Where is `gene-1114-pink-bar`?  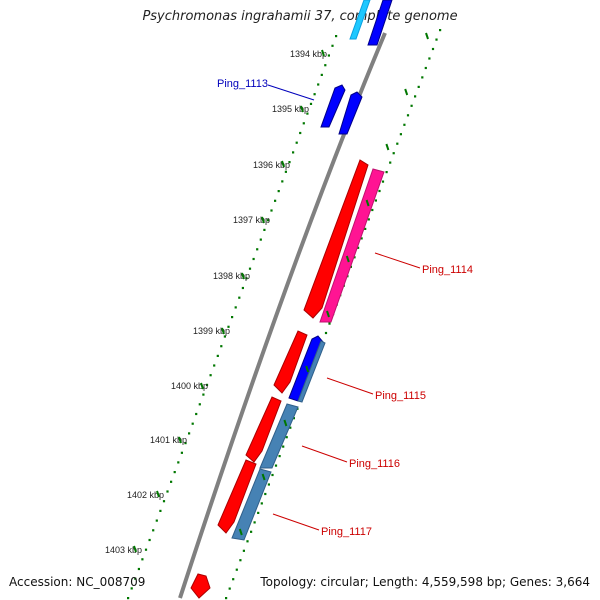
gene-1114-pink-bar is located at coordinates (352, 245).